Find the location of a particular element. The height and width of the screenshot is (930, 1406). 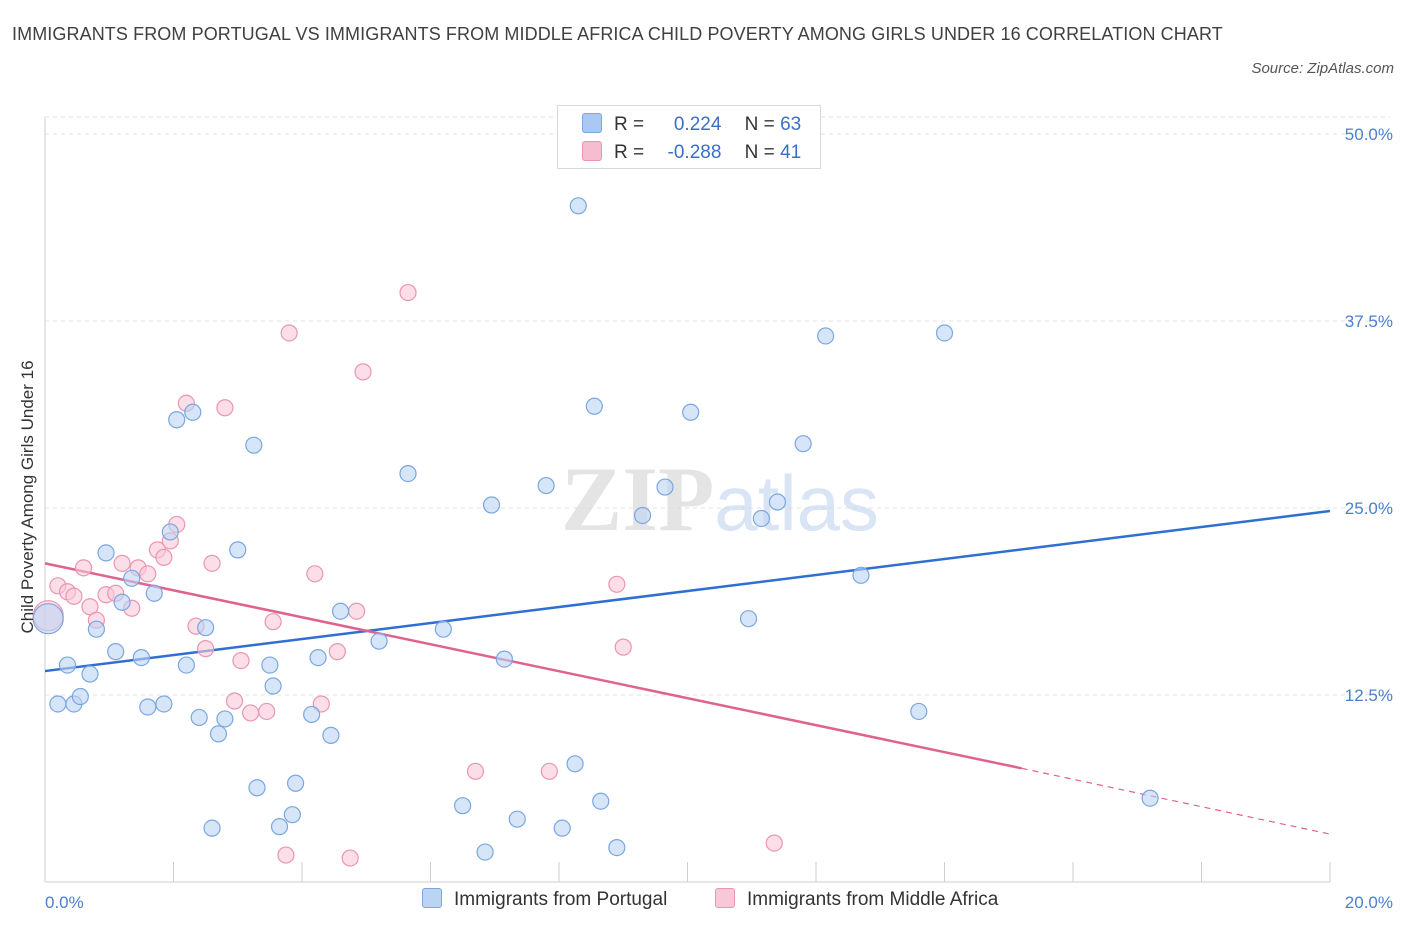

legend-n-value: 41 is located at coordinates (791, 152).